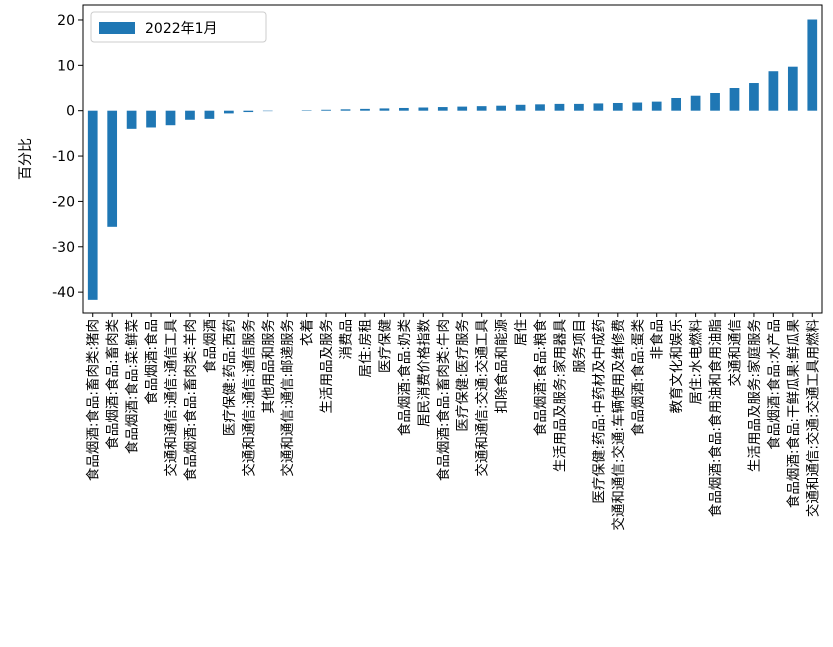  What do you see at coordinates (63, 293) in the screenshot?
I see `y-tick-label: -40` at bounding box center [63, 293].